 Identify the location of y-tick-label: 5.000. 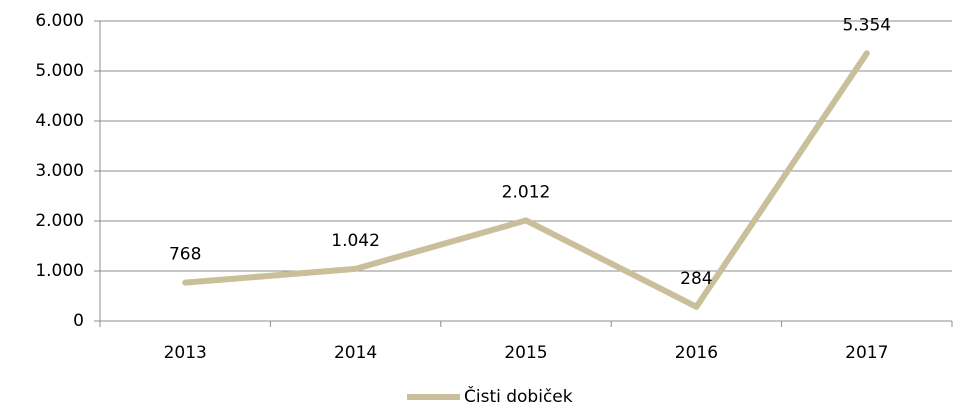
(59, 71).